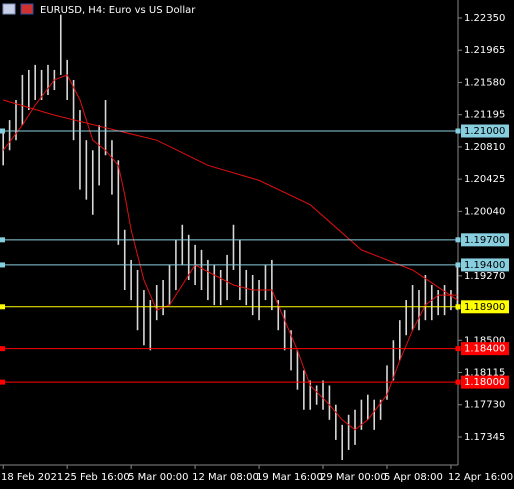 The image size is (514, 489). What do you see at coordinates (118, 10) in the screenshot?
I see `chart-title: EURUSD, H4: Euro vs US Dollar` at bounding box center [118, 10].